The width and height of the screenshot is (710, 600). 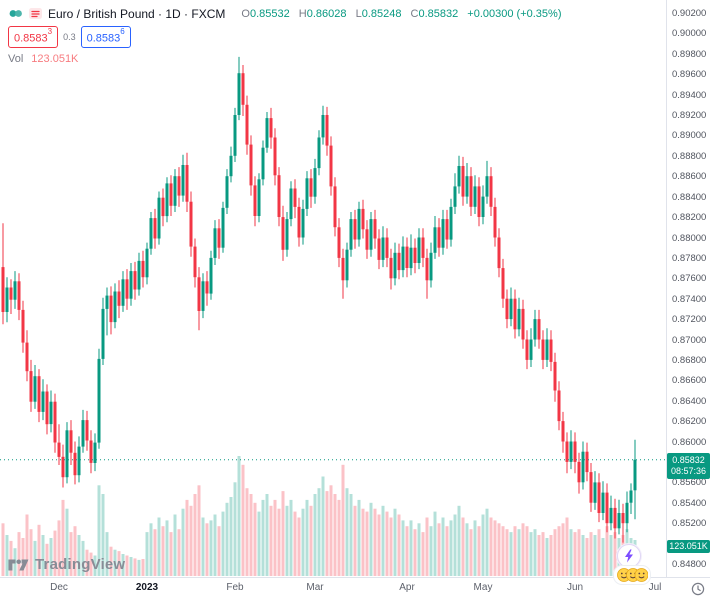 What do you see at coordinates (688, 470) in the screenshot?
I see `bar-countdown: 08:57:36` at bounding box center [688, 470].